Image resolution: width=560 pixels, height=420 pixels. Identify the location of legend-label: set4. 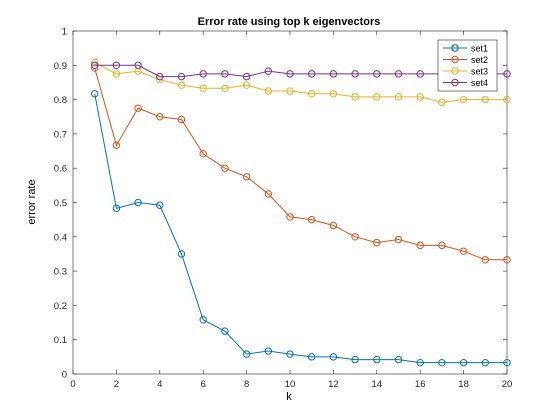
(479, 83).